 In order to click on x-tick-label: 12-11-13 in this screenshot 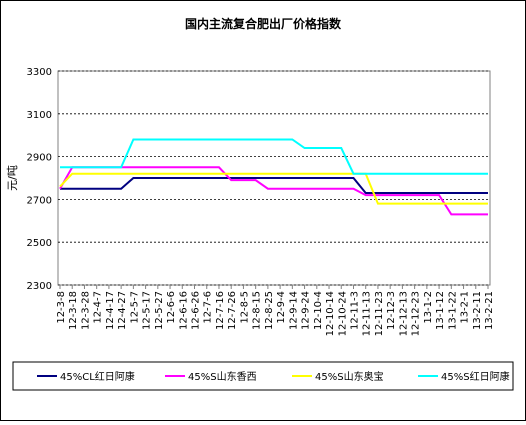, I will do `click(367, 313)`.